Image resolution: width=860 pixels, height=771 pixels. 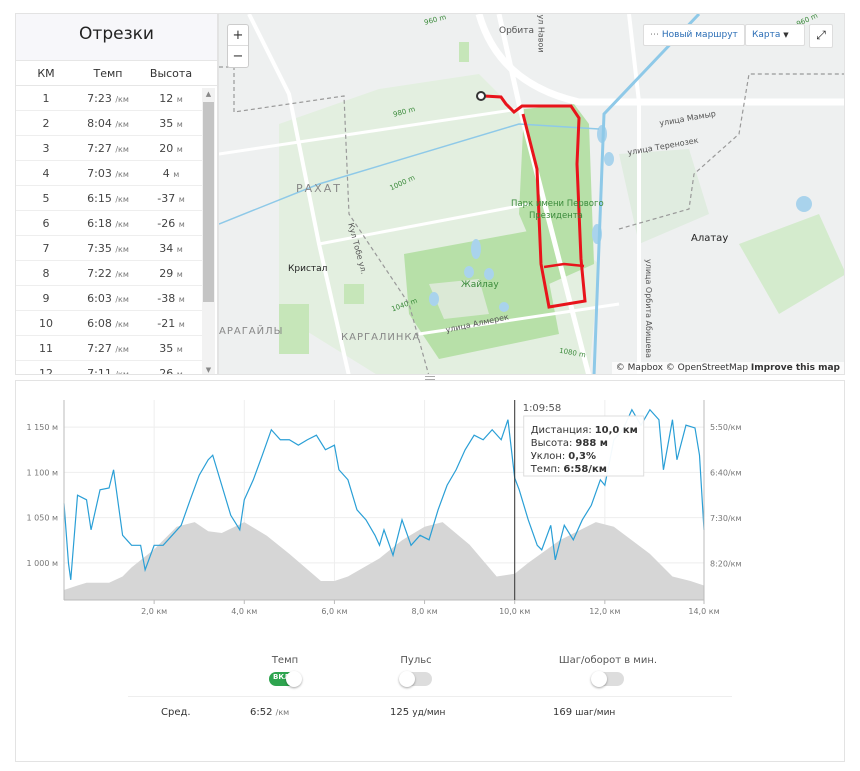 I want to click on split-row: 11 7:27 /км 35 м, so click(x=109, y=348).